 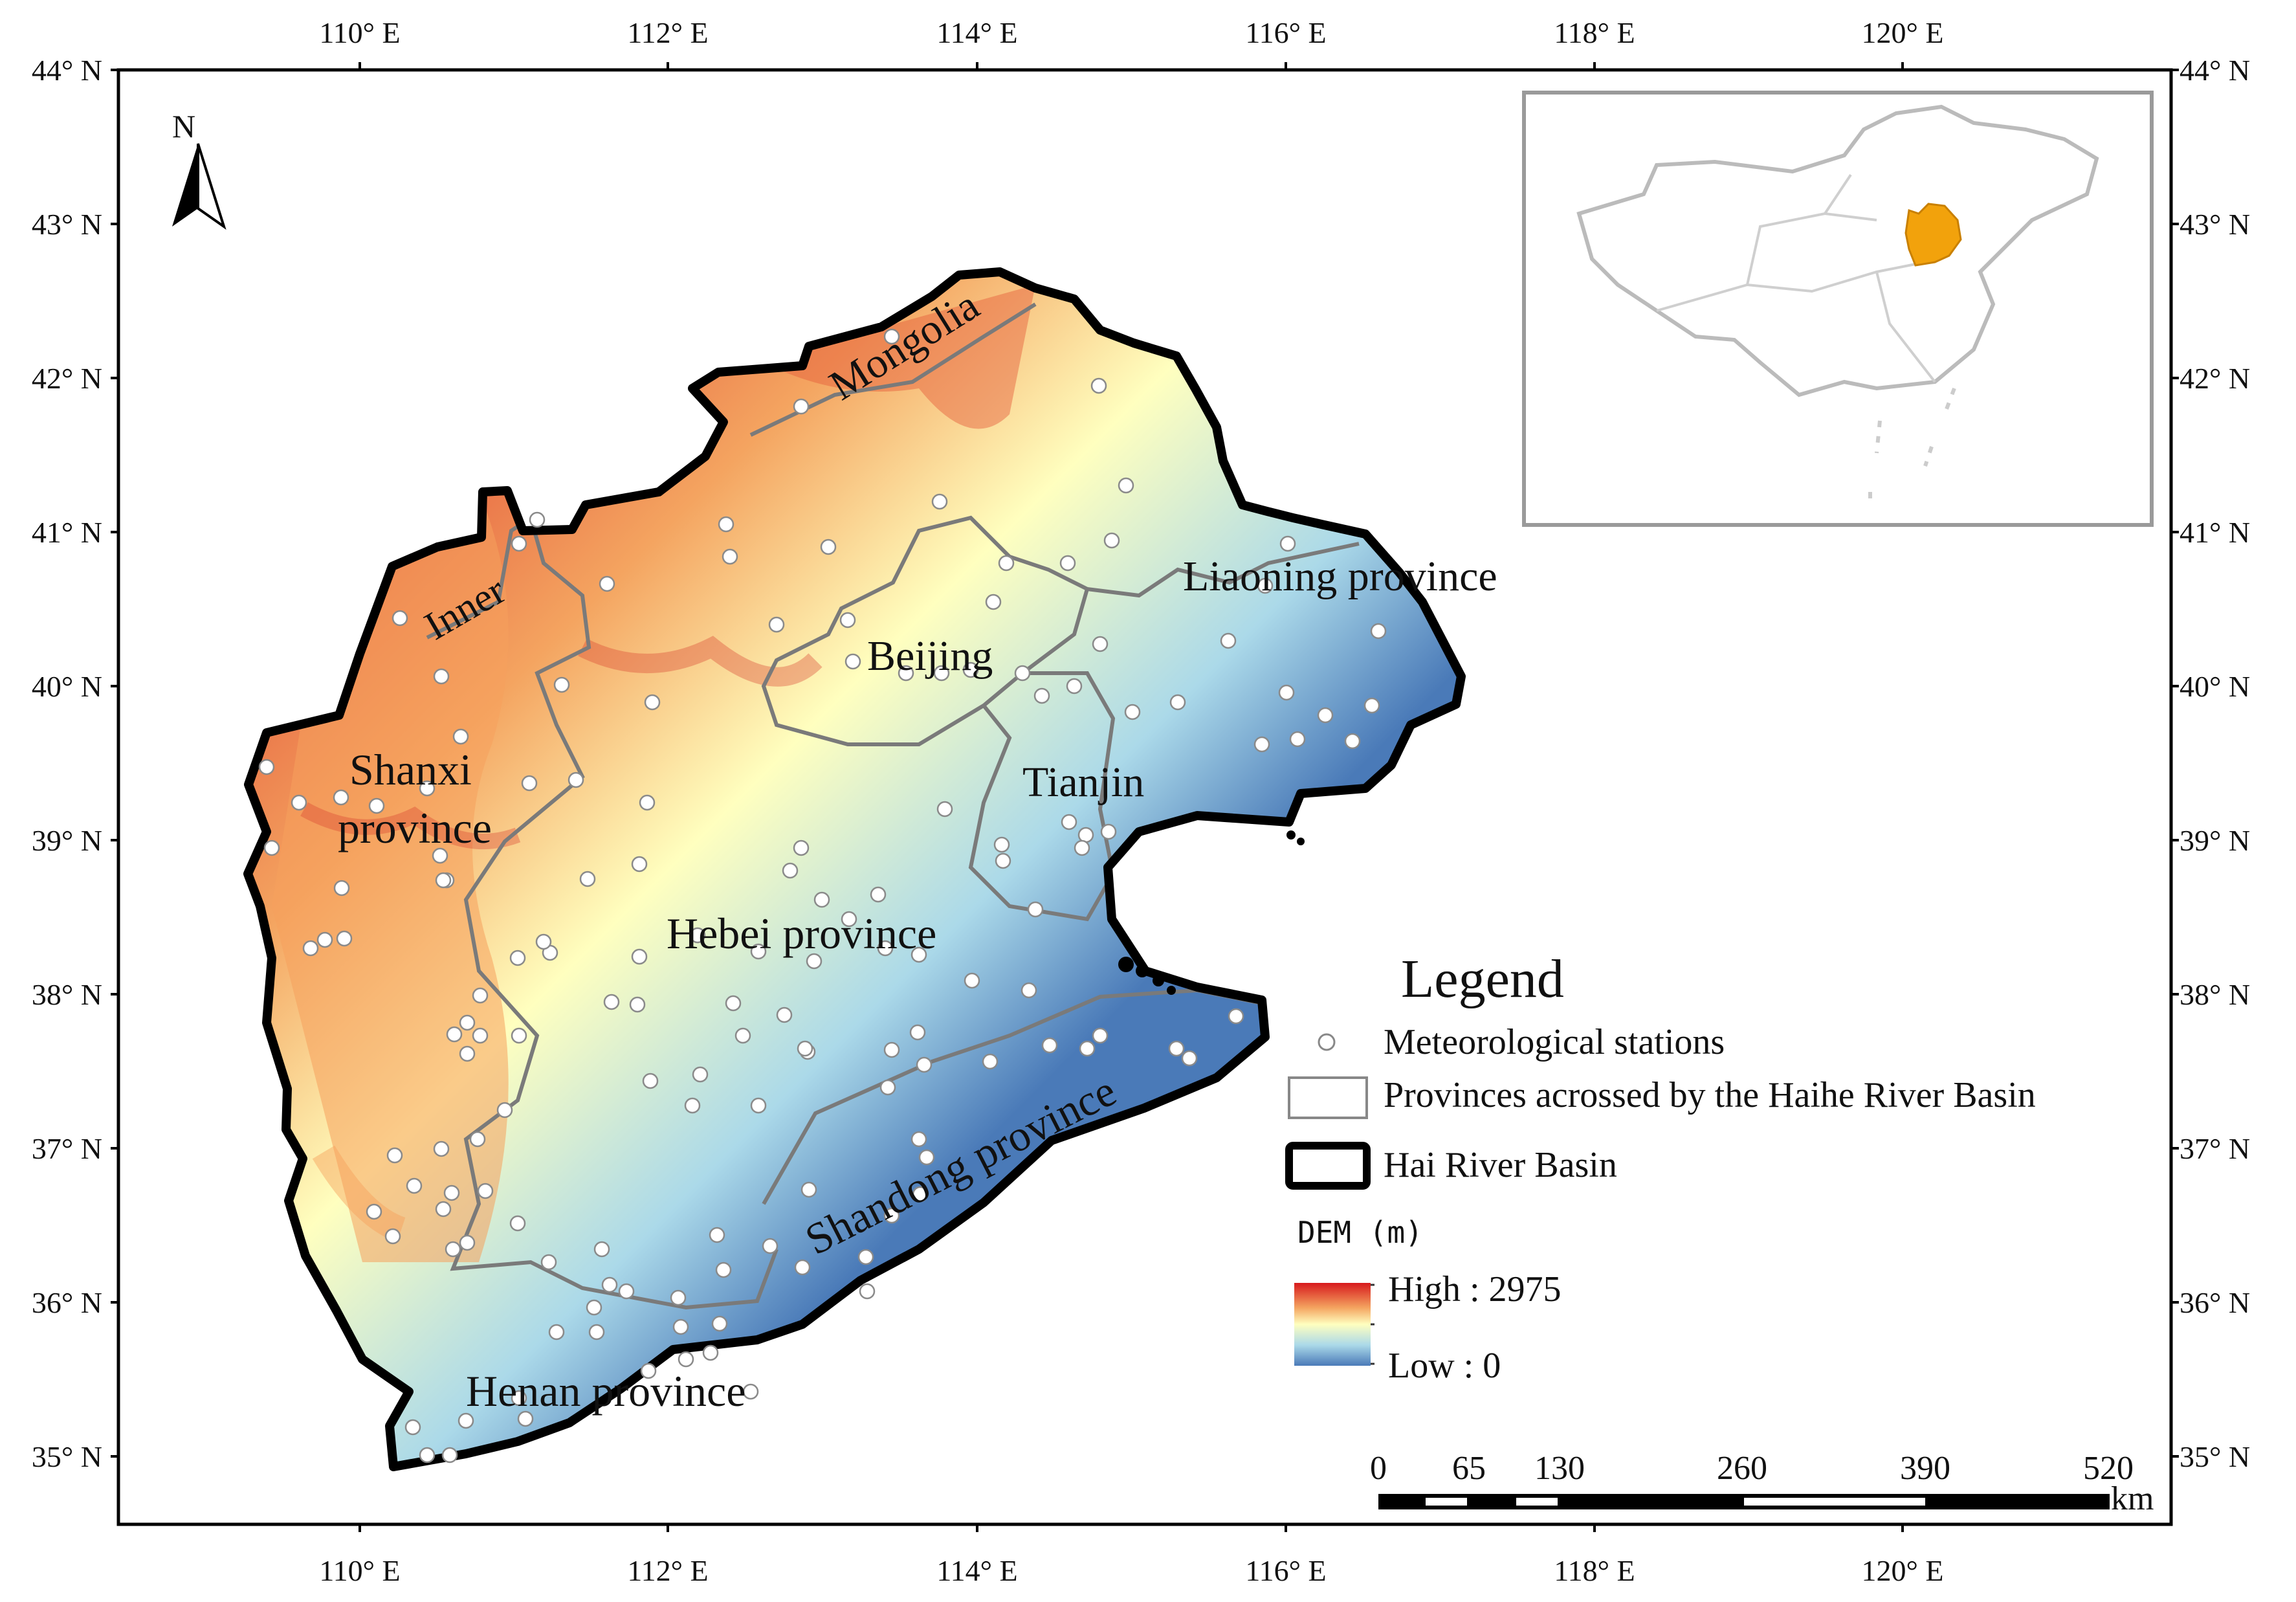 I want to click on label-henan: Henan province, so click(x=605, y=1391).